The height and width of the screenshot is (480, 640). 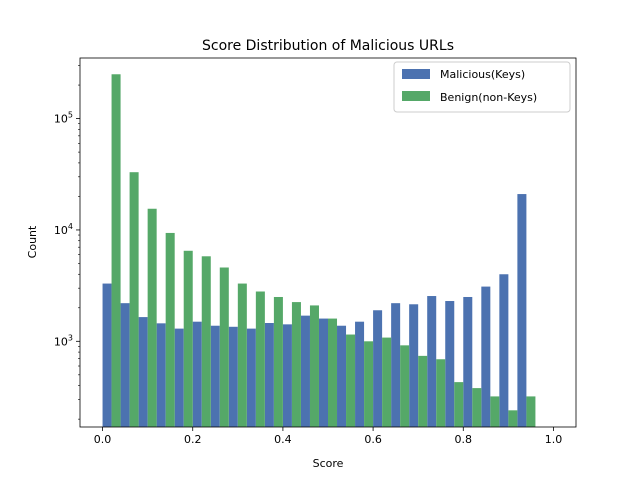 I want to click on legend-box, so click(x=482, y=87).